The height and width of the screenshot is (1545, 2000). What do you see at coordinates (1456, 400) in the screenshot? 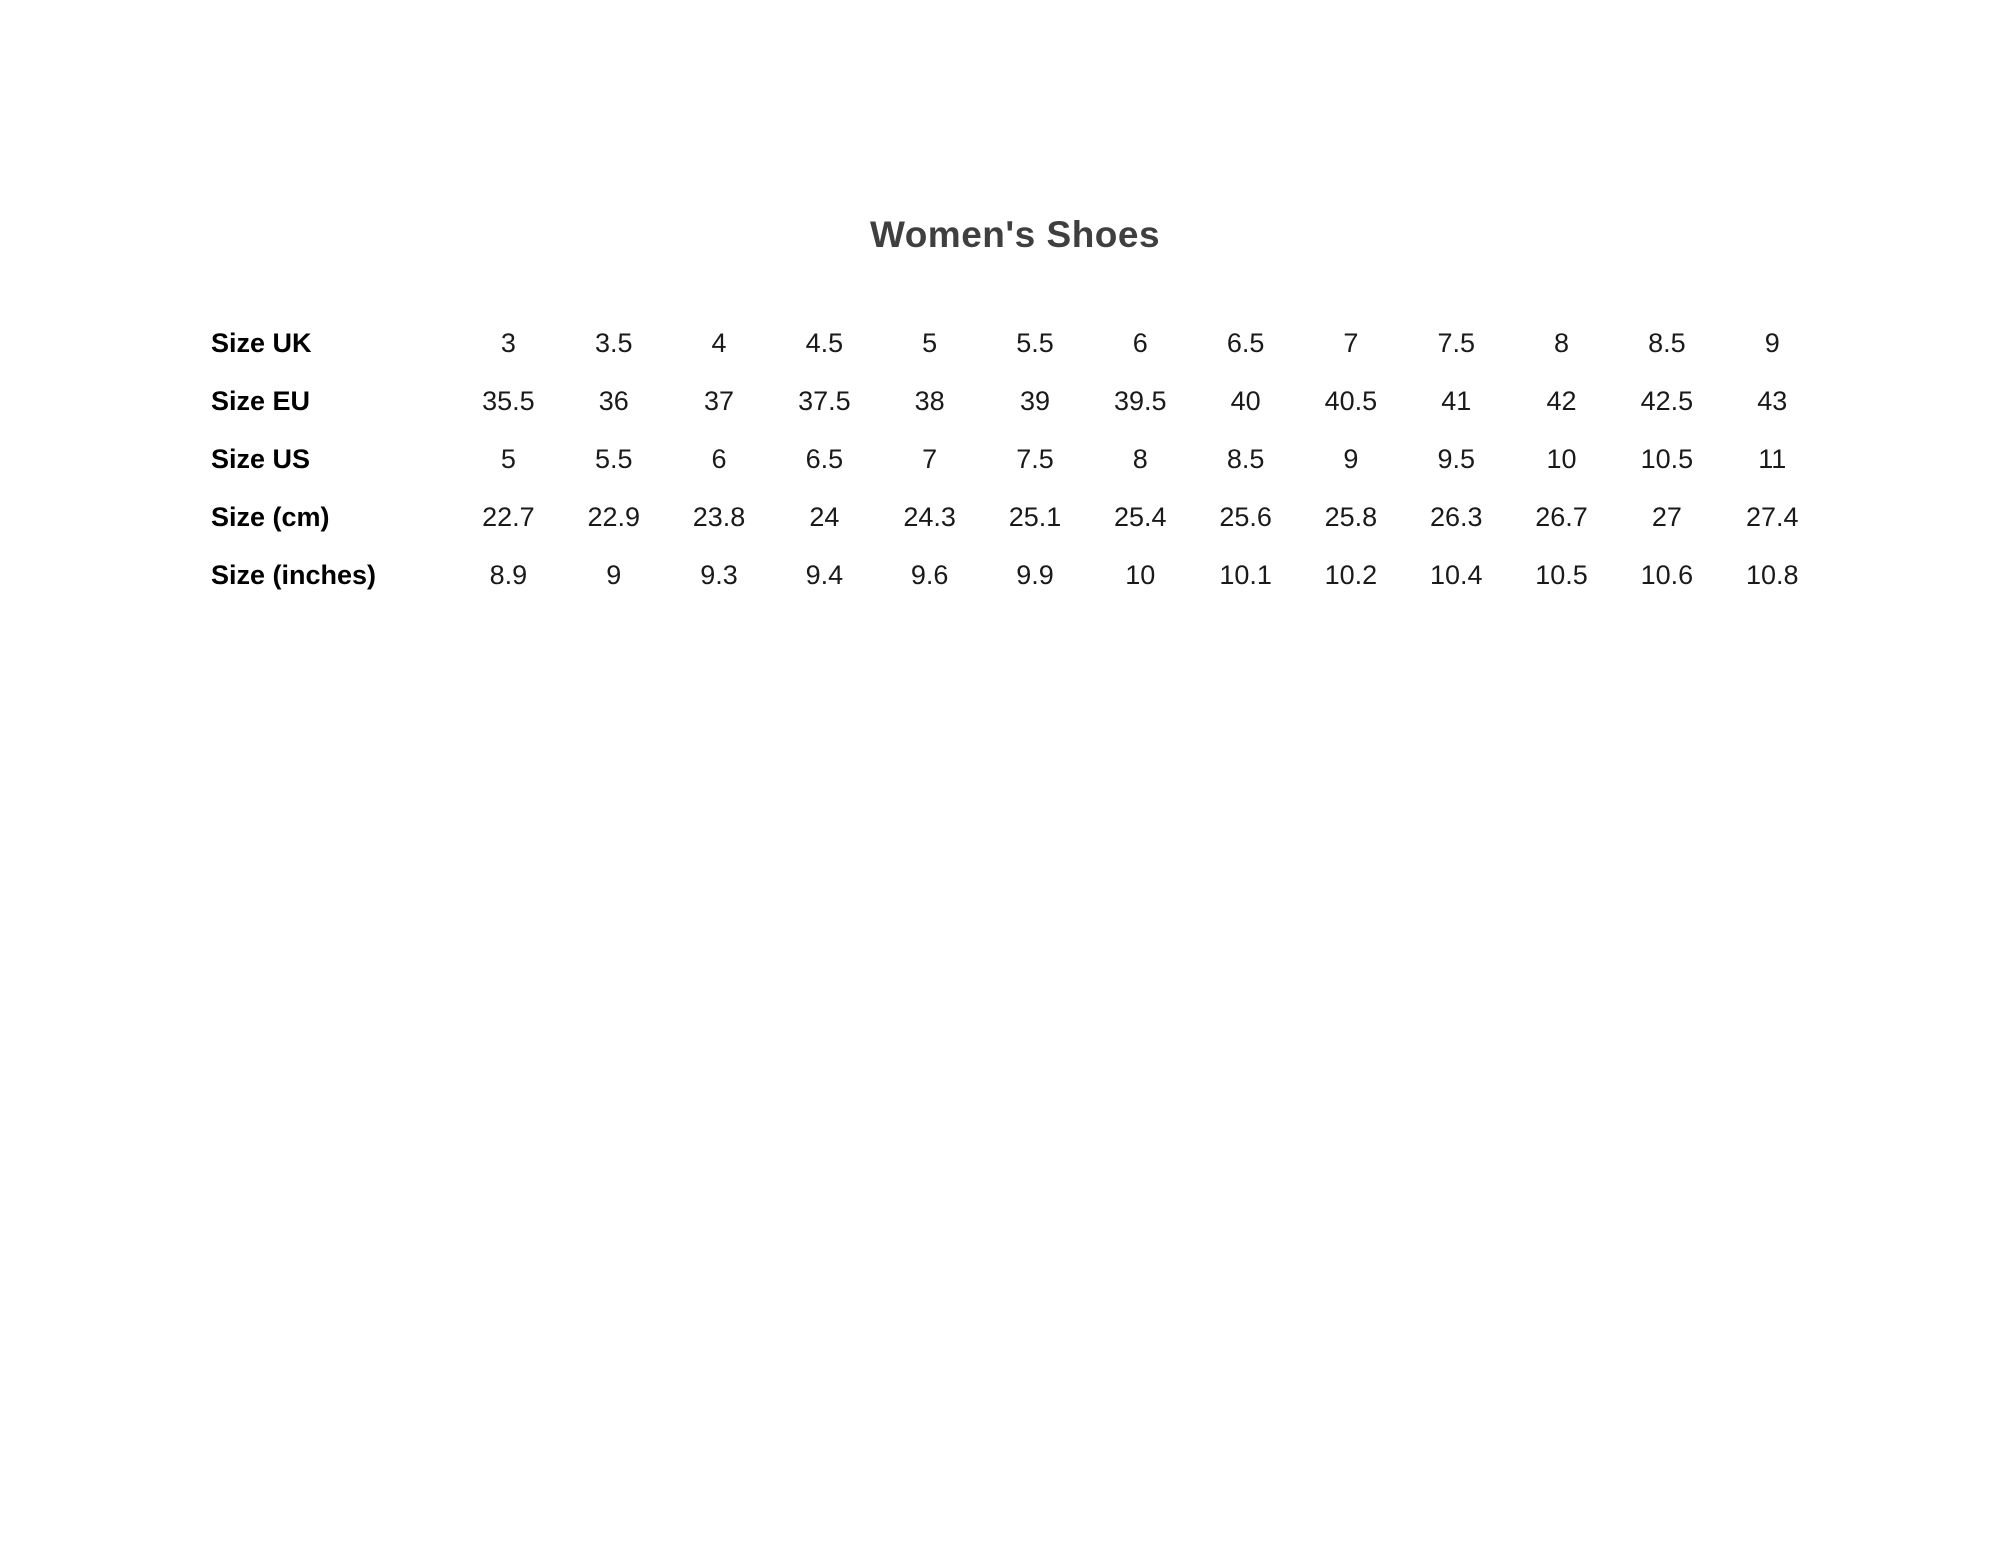
I see `size-cell: 41` at bounding box center [1456, 400].